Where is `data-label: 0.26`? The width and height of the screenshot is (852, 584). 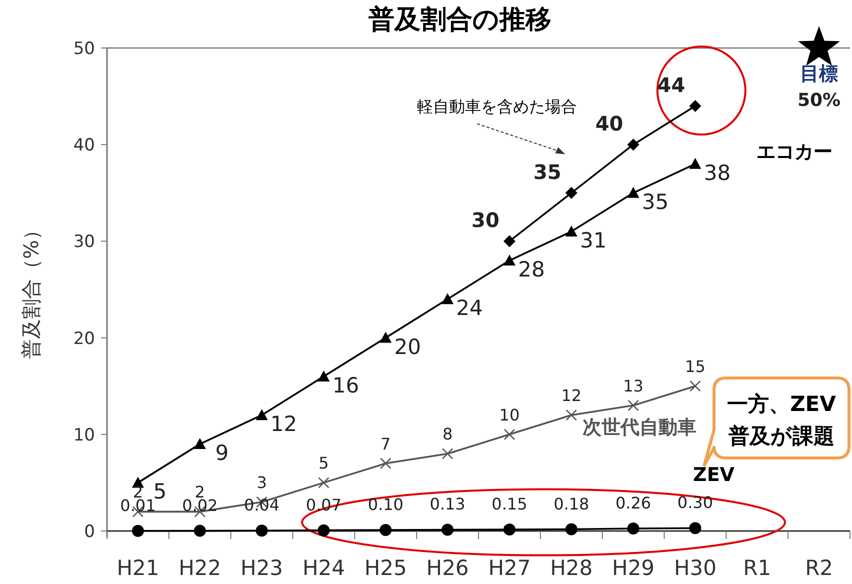
data-label: 0.26 is located at coordinates (633, 502).